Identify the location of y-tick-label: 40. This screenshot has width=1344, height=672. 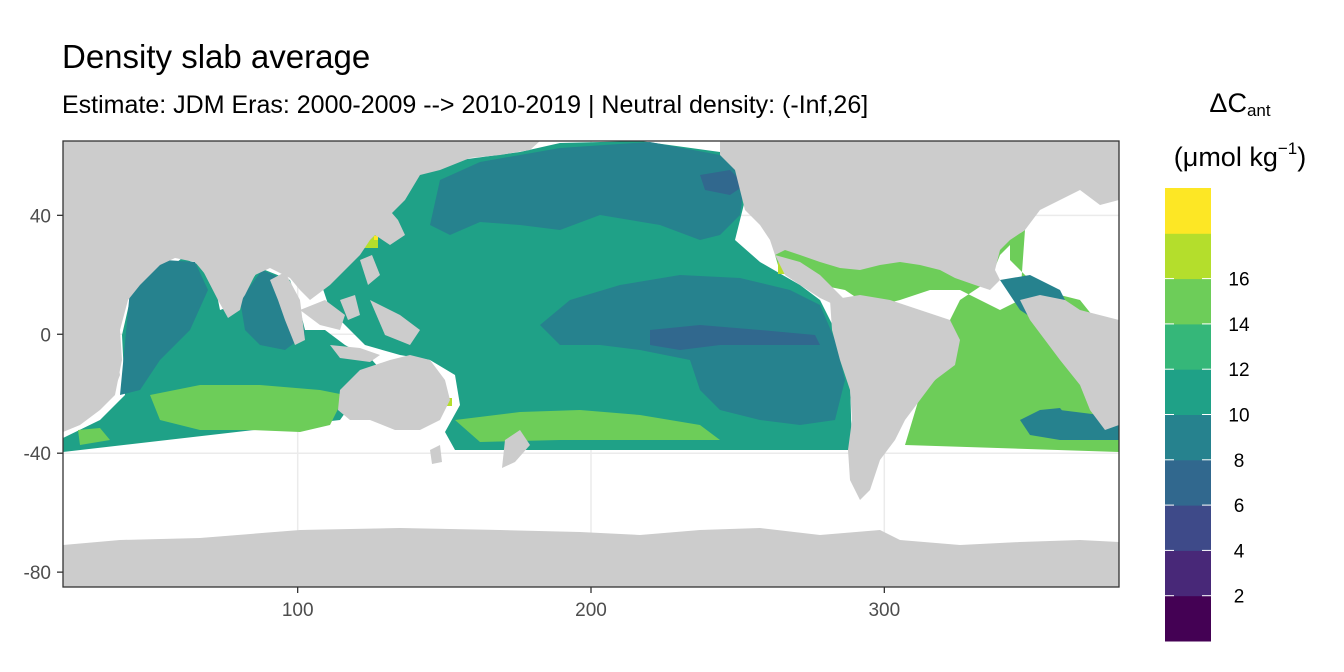
(40, 216).